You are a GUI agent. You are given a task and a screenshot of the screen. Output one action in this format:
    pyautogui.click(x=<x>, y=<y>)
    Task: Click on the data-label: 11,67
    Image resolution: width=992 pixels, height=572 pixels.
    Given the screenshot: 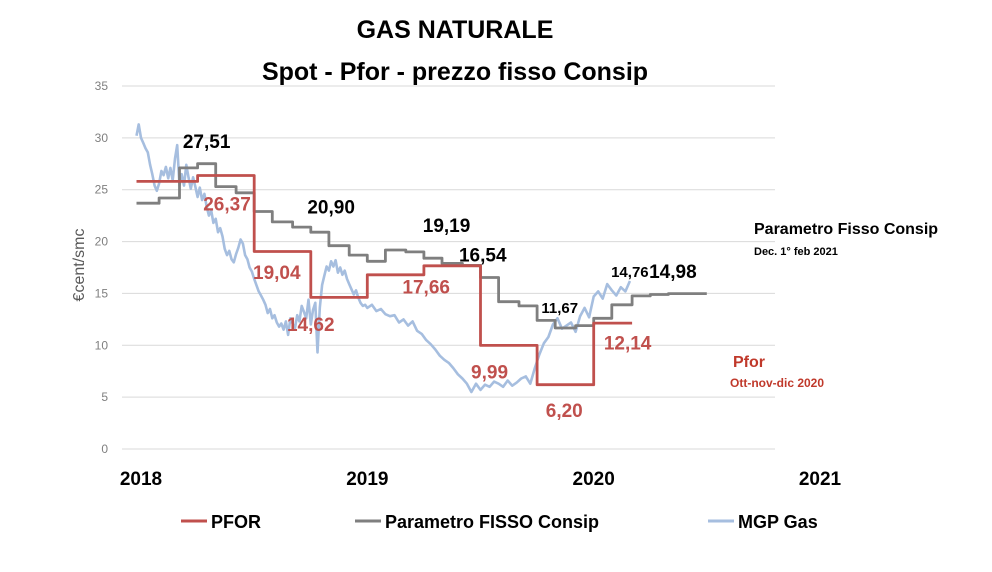 What is the action you would take?
    pyautogui.click(x=559, y=308)
    